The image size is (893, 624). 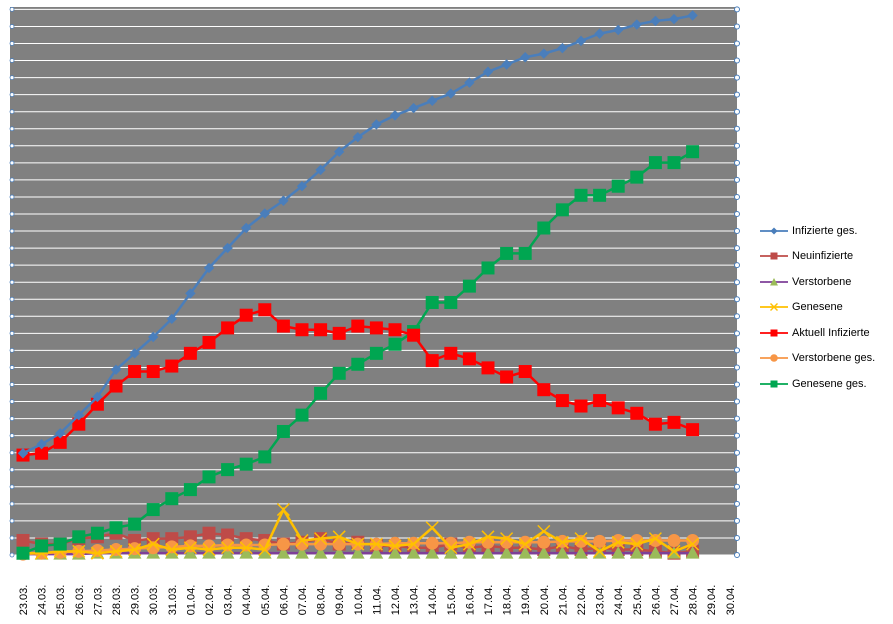 I want to click on x-tick-label: 05.04., so click(x=266, y=600).